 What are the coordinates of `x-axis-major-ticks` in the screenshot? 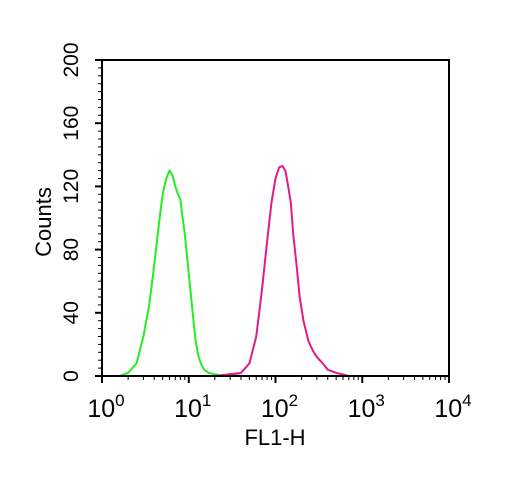 It's located at (275, 379).